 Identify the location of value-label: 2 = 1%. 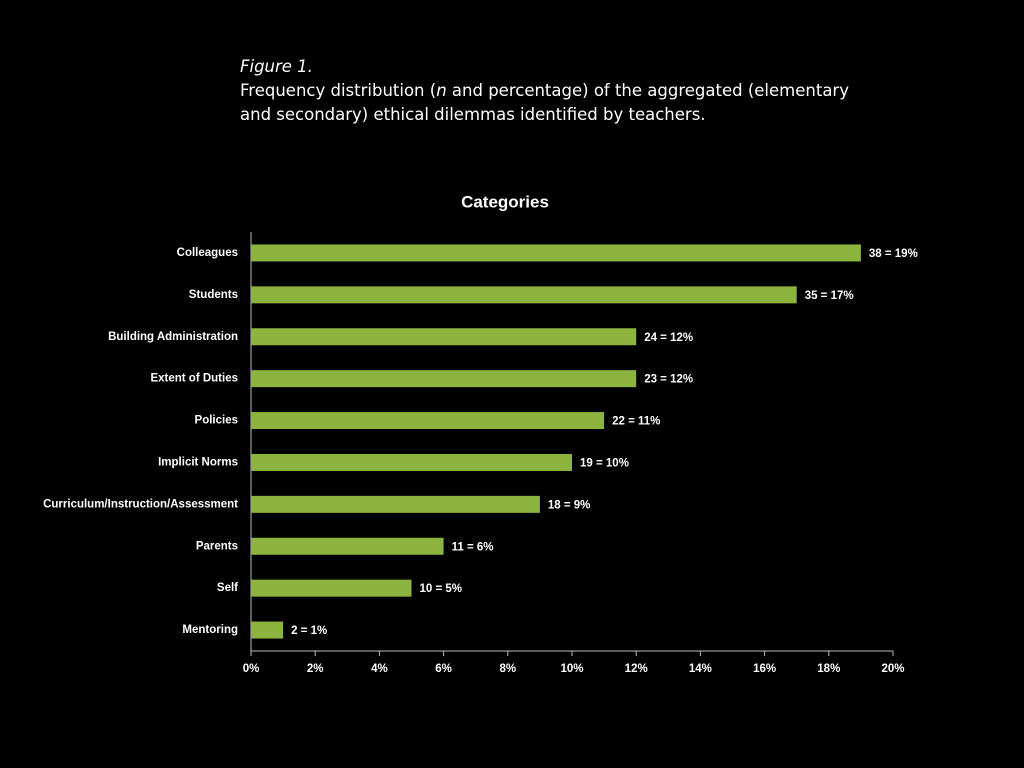
(309, 631).